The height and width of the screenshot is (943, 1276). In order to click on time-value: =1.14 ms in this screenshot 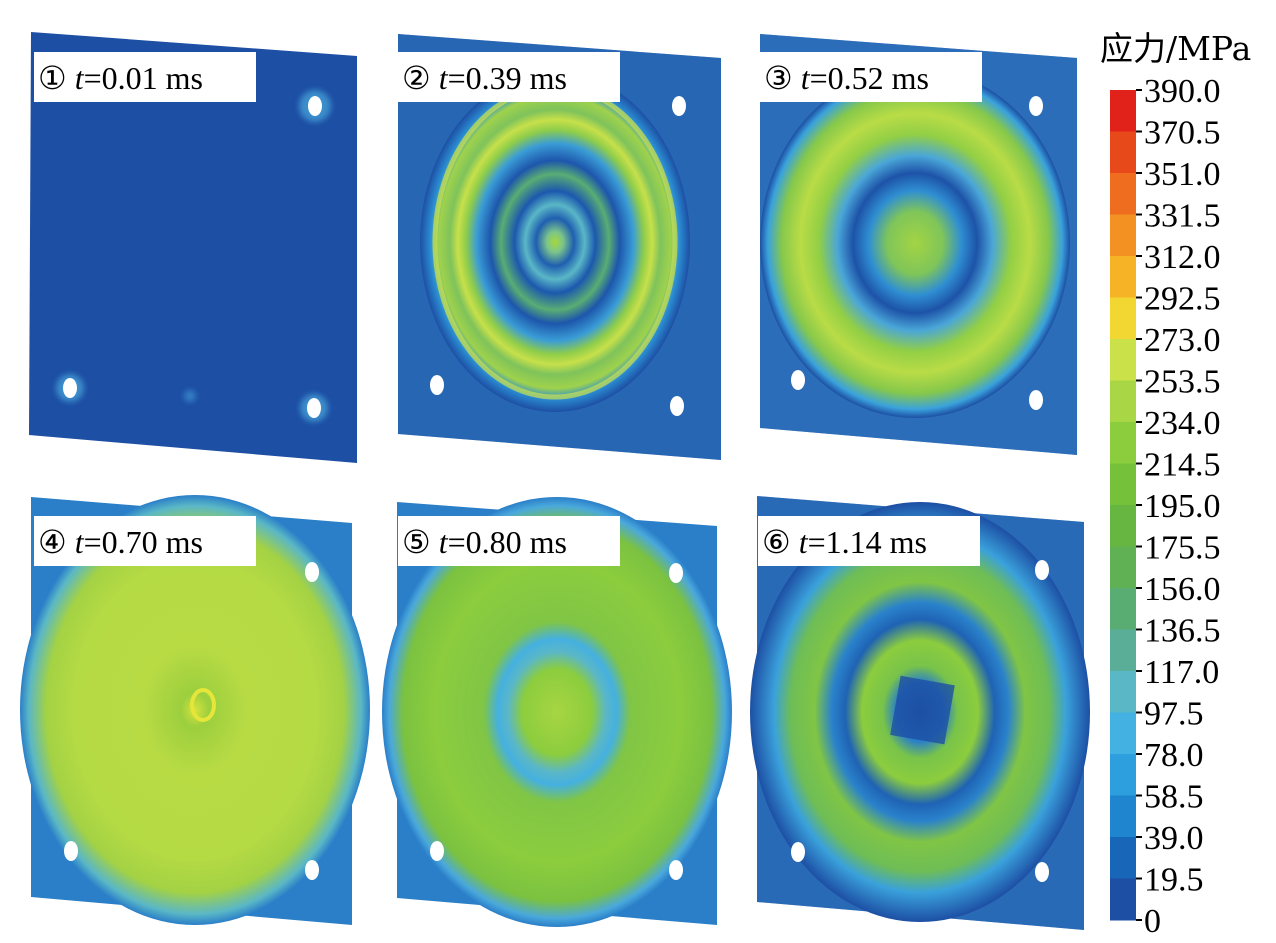, I will do `click(867, 542)`.